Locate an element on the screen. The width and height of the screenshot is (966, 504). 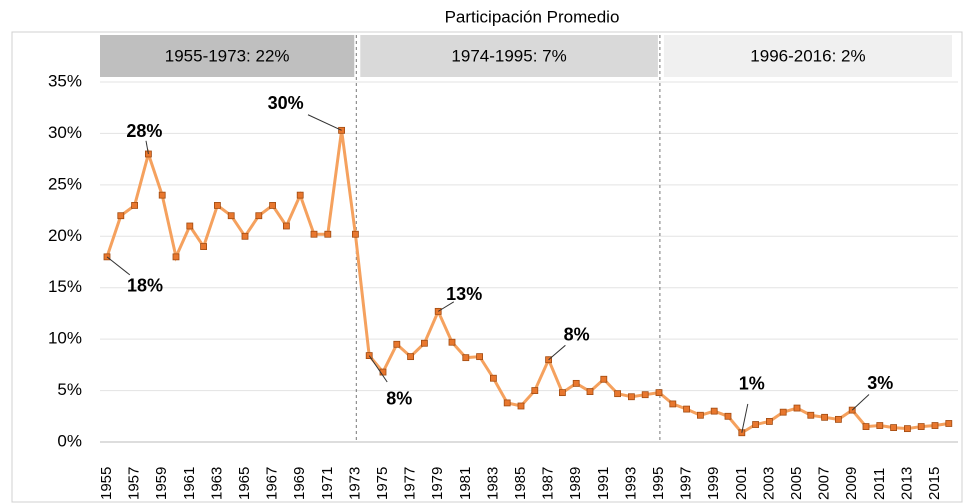
x-tick-label: 2007 is located at coordinates (824, 483).